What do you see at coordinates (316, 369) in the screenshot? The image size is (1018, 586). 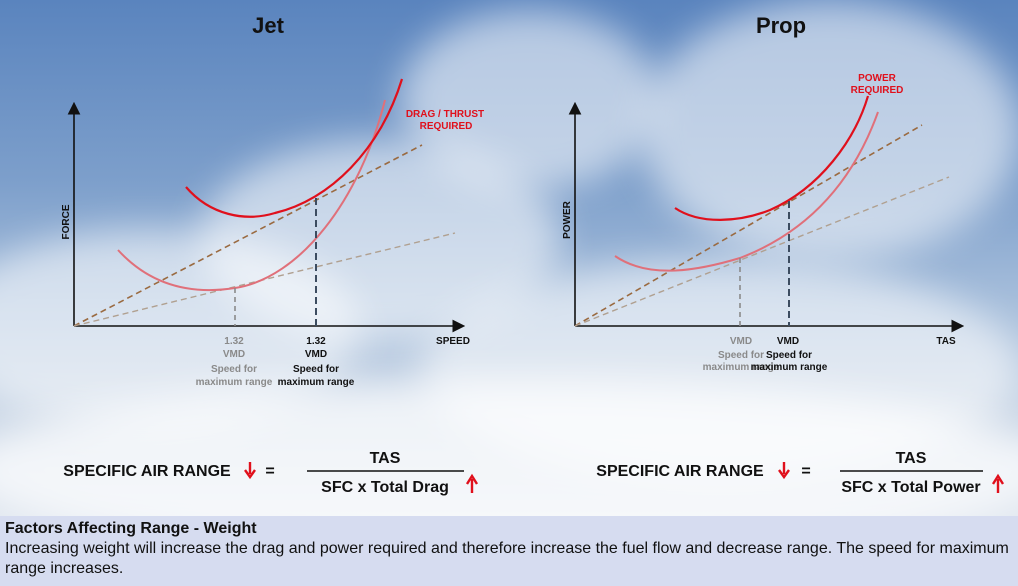 I see `jet-dark-label-3: Speed for` at bounding box center [316, 369].